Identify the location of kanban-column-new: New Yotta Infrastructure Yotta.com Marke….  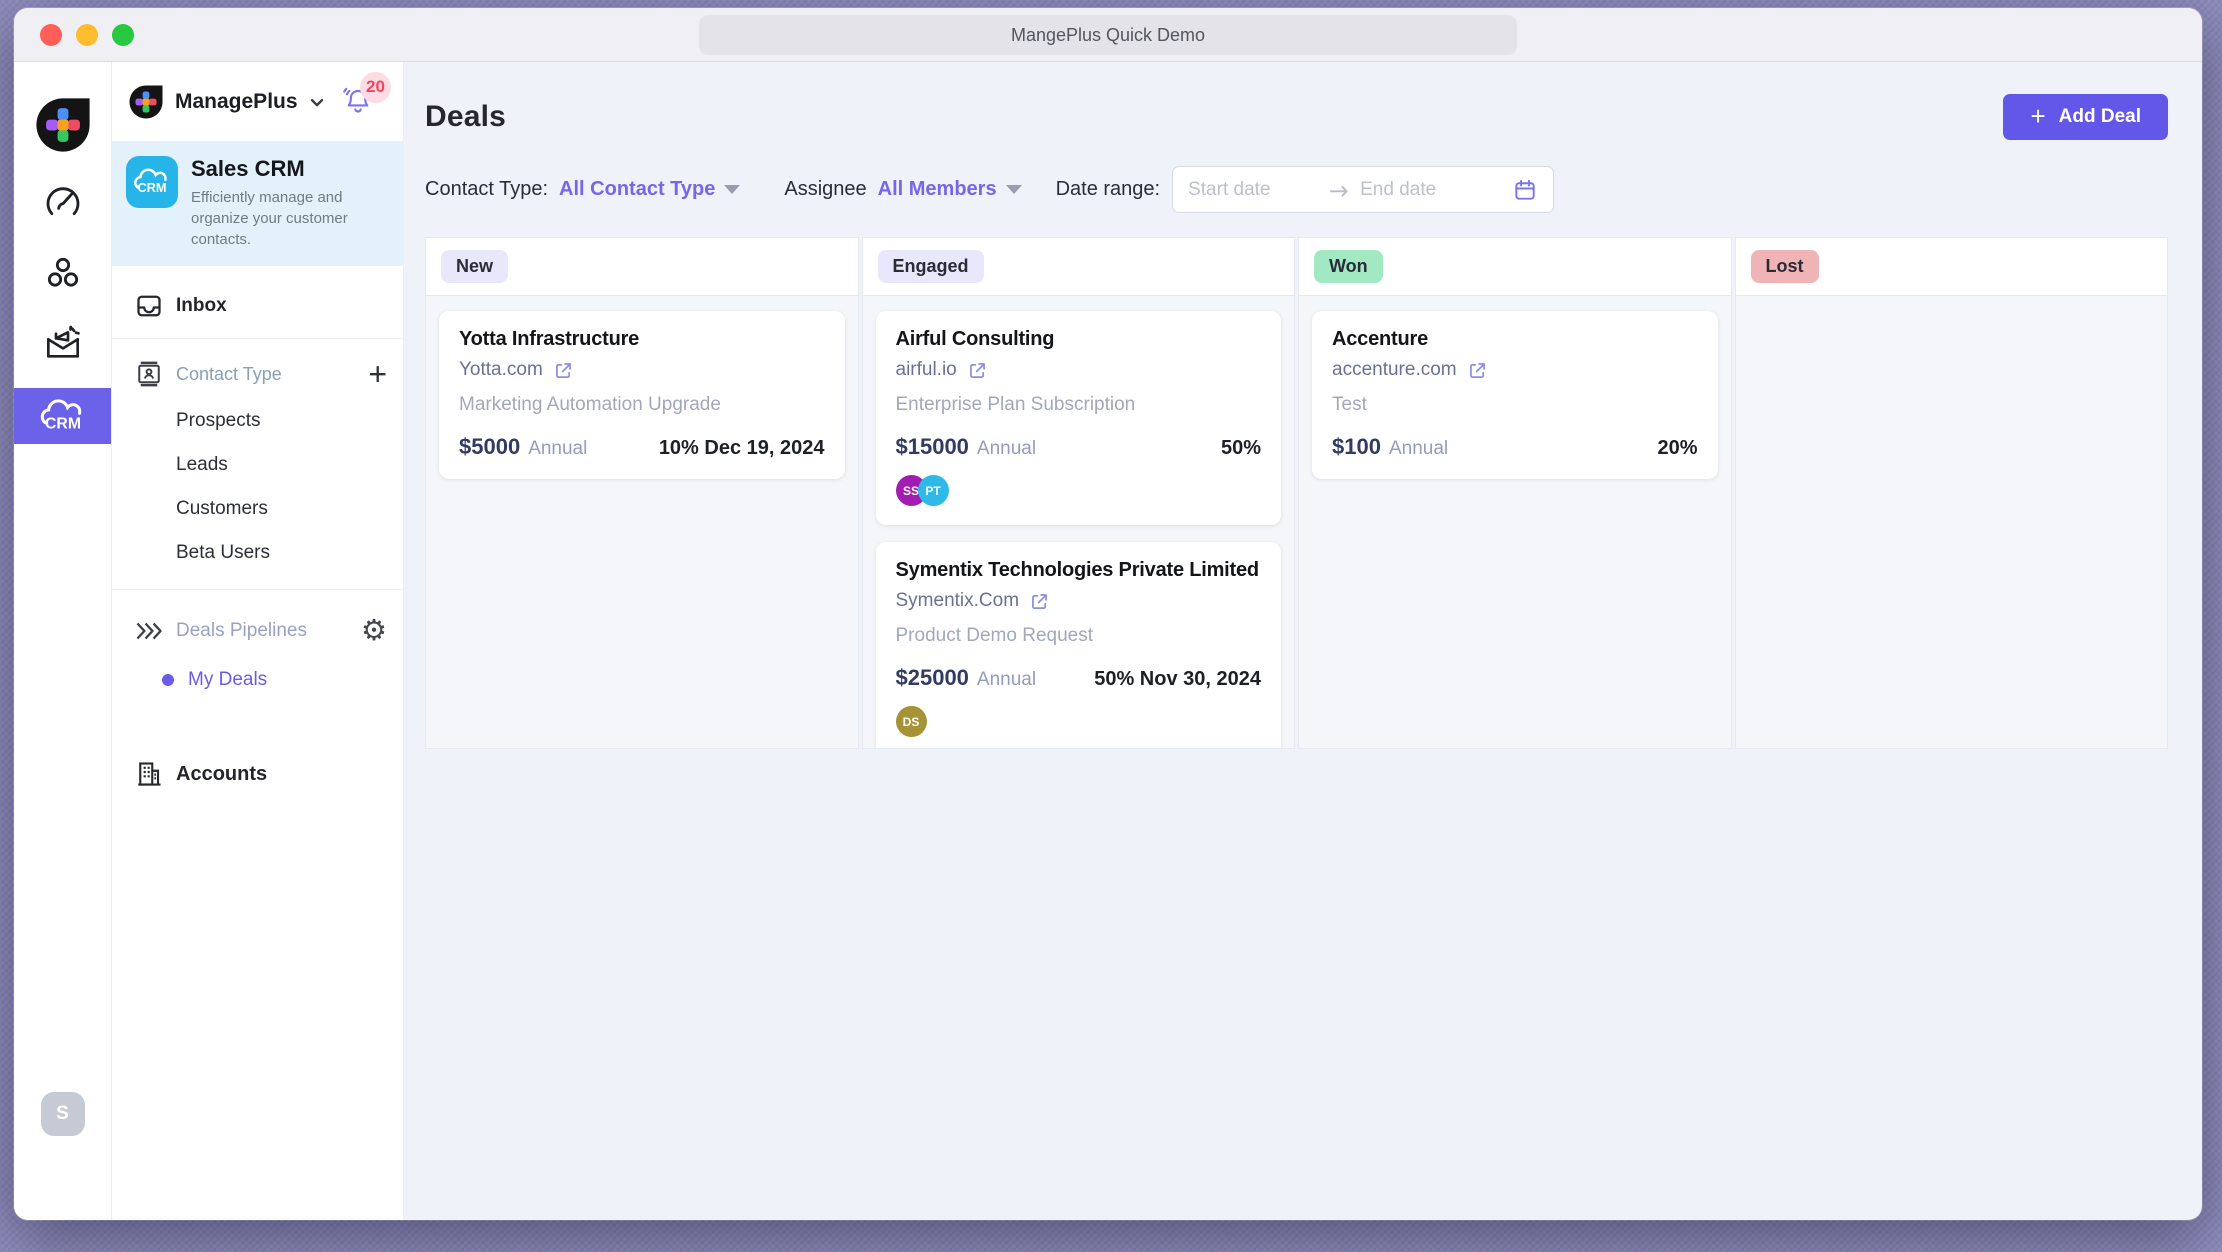
(642, 493).